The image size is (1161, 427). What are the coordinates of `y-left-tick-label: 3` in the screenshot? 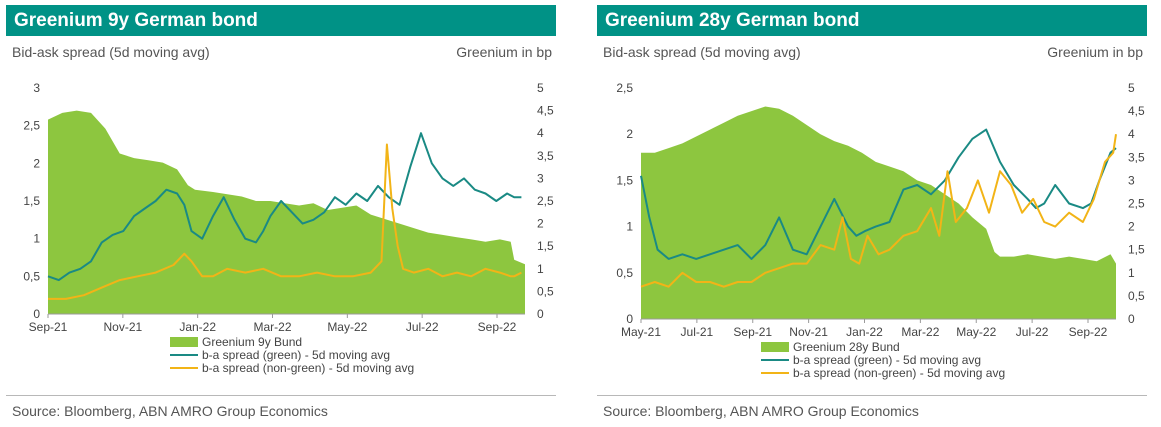 It's located at (36, 88).